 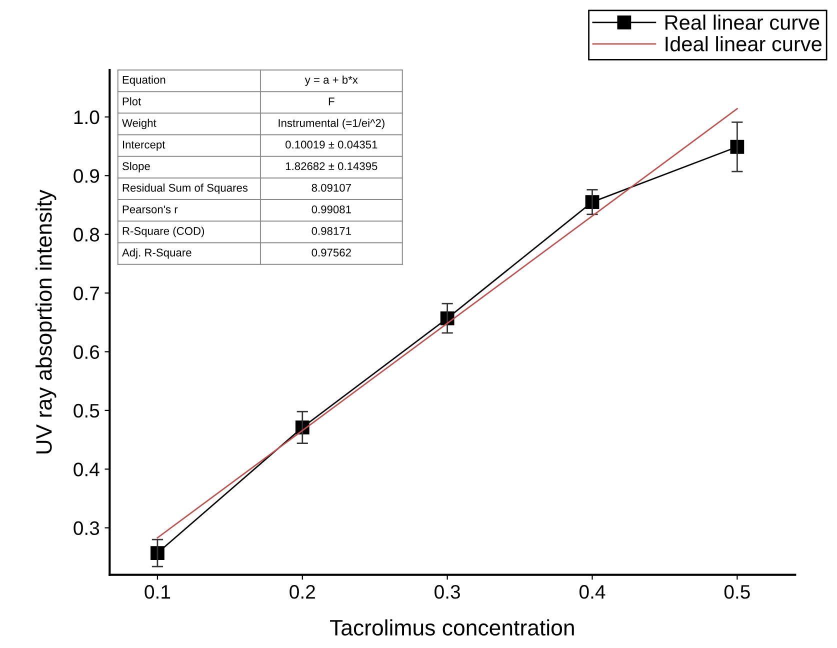 What do you see at coordinates (332, 166) in the screenshot?
I see `annotation: 1.82682 ± 0.14395` at bounding box center [332, 166].